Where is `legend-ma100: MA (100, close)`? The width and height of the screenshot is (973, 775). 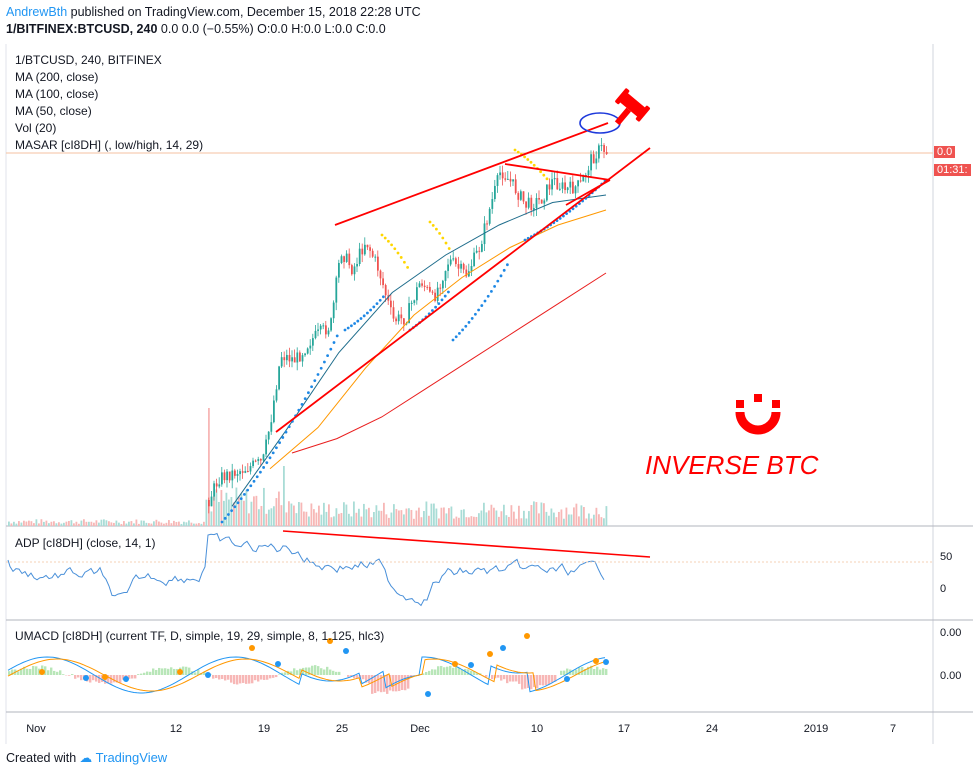
legend-ma100: MA (100, close) is located at coordinates (57, 94).